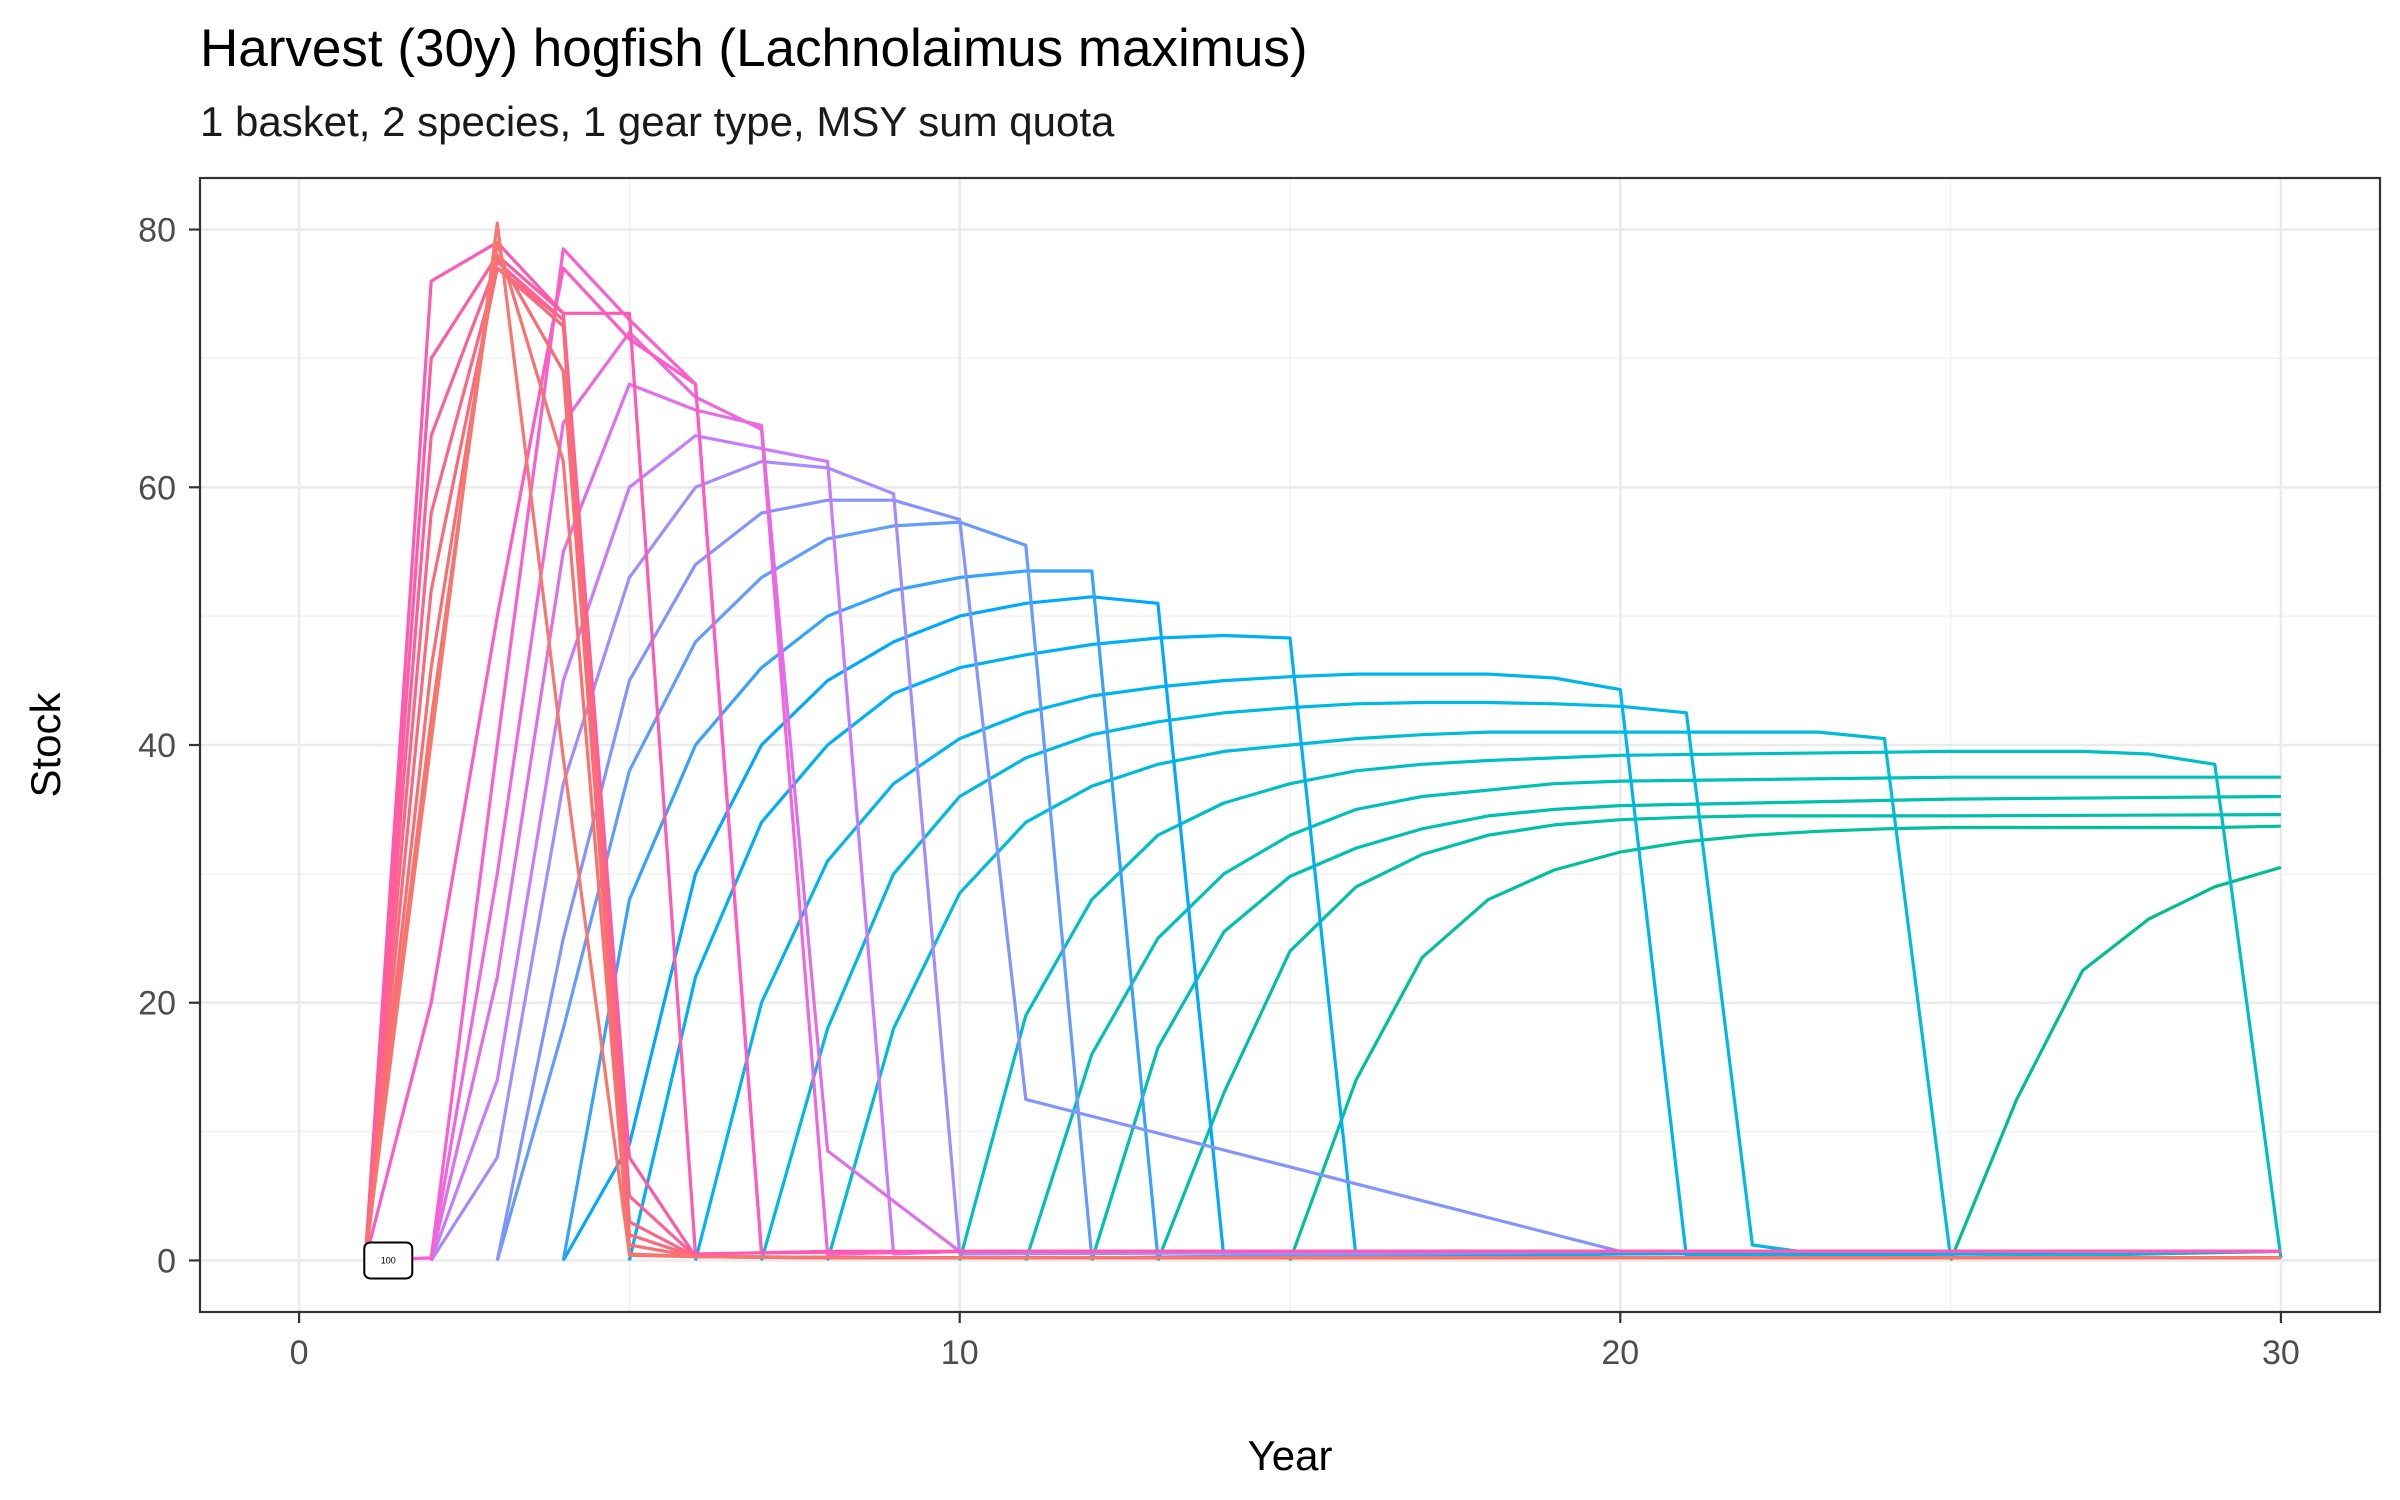 This screenshot has width=2400, height=1500. I want to click on y-axis-title: Stock, so click(45, 744).